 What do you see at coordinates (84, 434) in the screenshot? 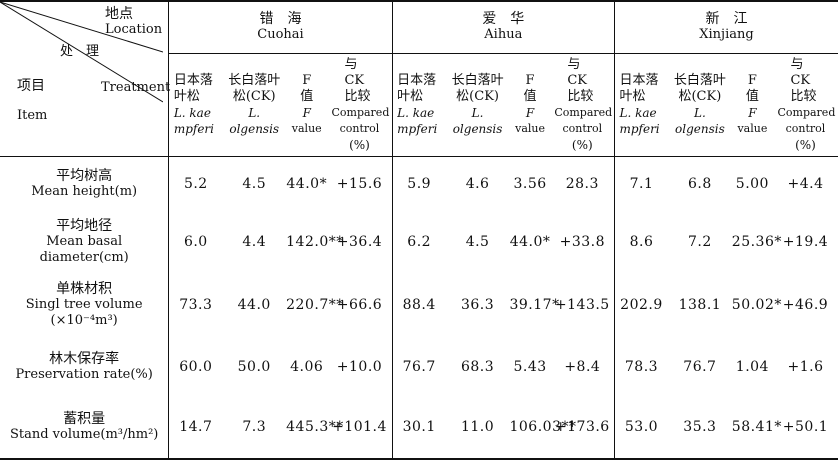
I see `row-label-en: Stand volume(m³/hm²)` at bounding box center [84, 434].